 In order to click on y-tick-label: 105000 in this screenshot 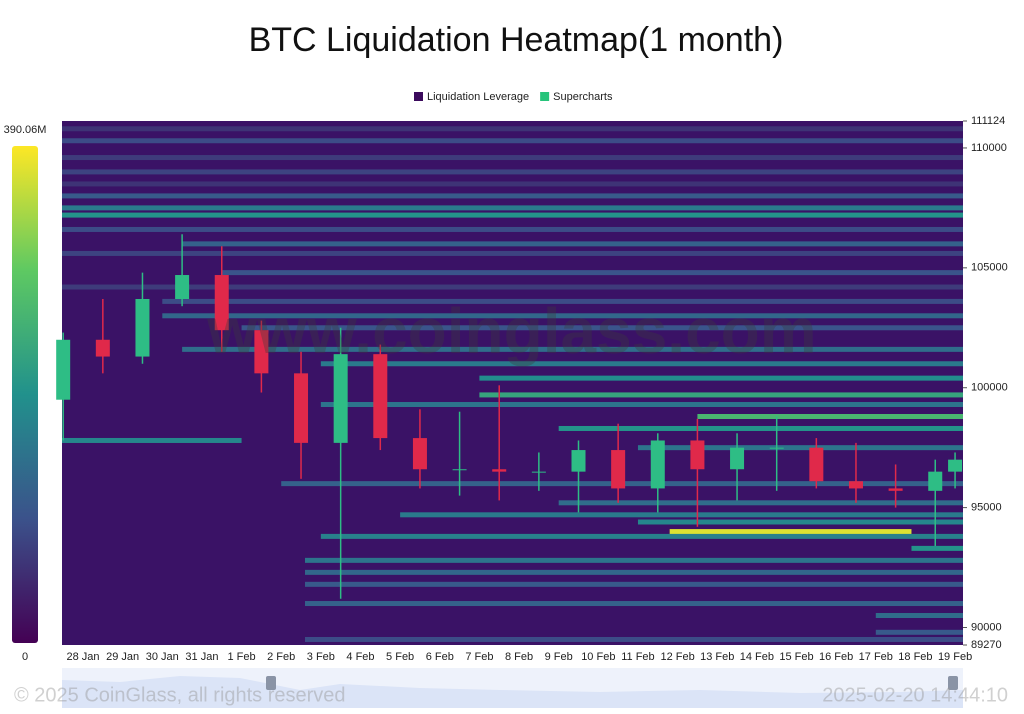, I will do `click(989, 268)`.